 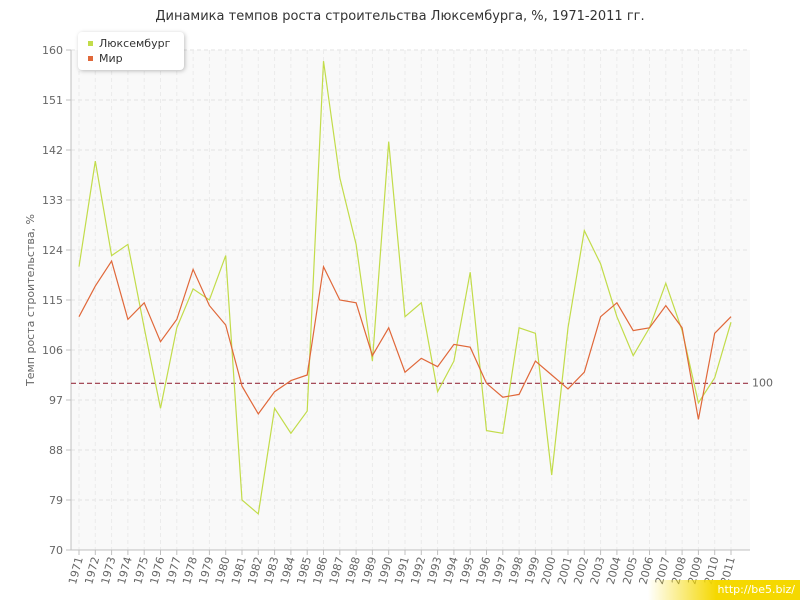 What do you see at coordinates (90, 43) in the screenshot?
I see `legend-swatch-luxembourg` at bounding box center [90, 43].